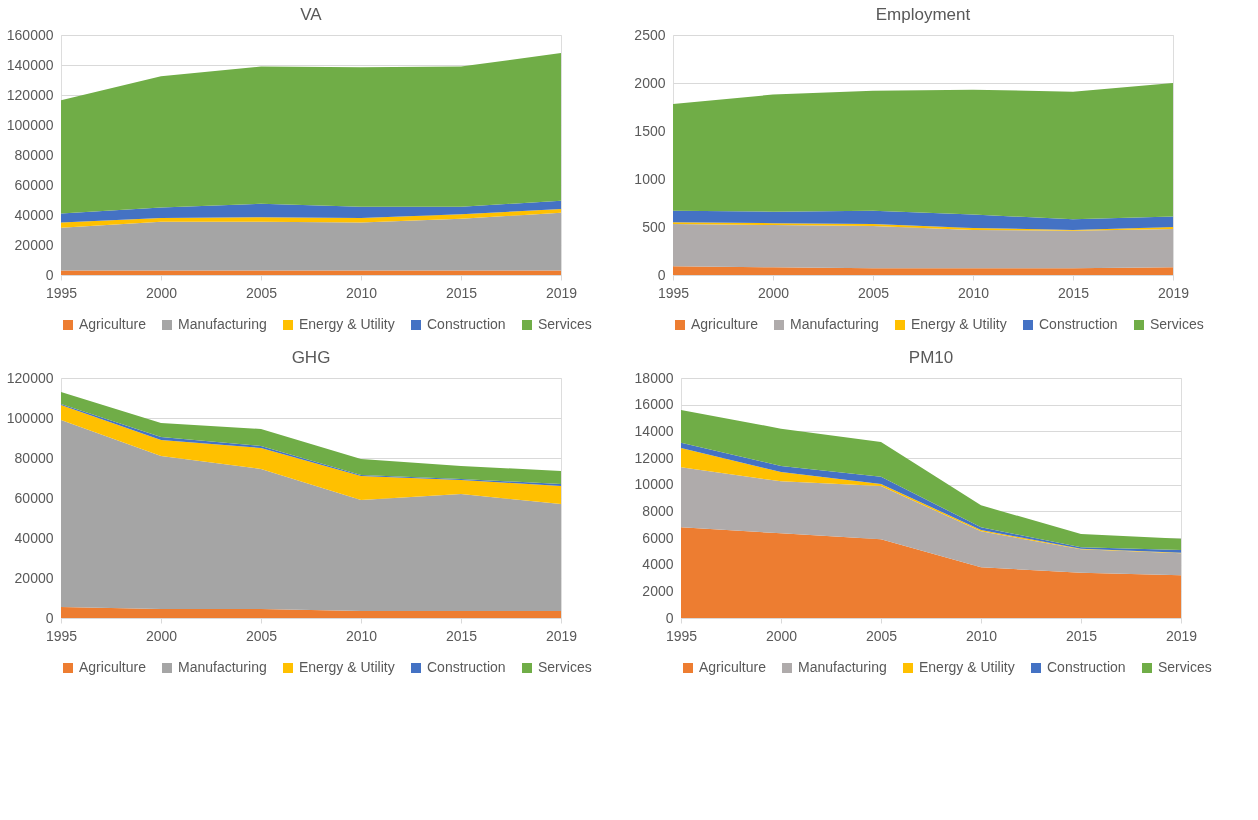 Image resolution: width=1258 pixels, height=820 pixels. What do you see at coordinates (654, 226) in the screenshot?
I see `y-tick-label: 500` at bounding box center [654, 226].